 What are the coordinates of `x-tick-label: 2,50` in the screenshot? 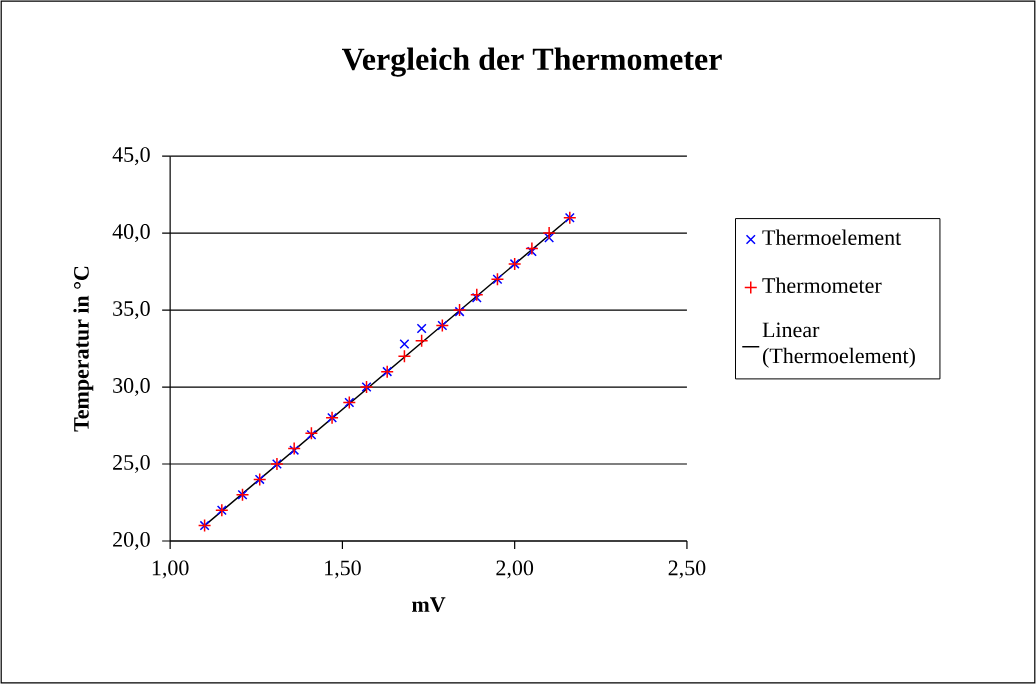 It's located at (687, 569).